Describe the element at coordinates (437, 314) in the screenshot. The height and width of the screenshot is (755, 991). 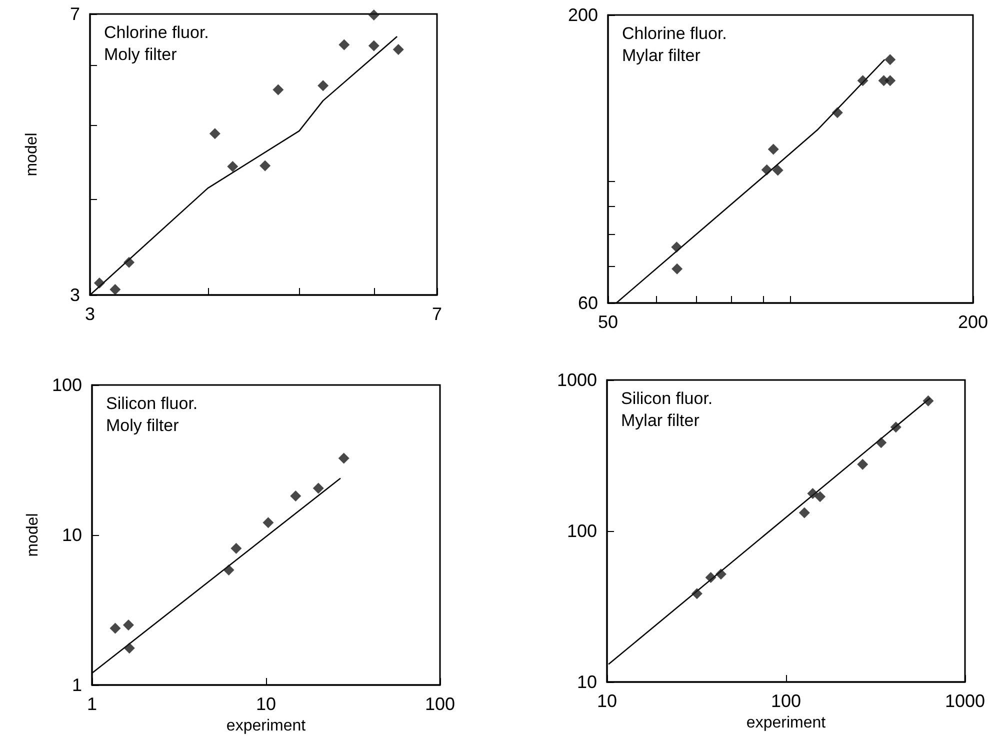
I see `x-tick-label: 7` at that location.